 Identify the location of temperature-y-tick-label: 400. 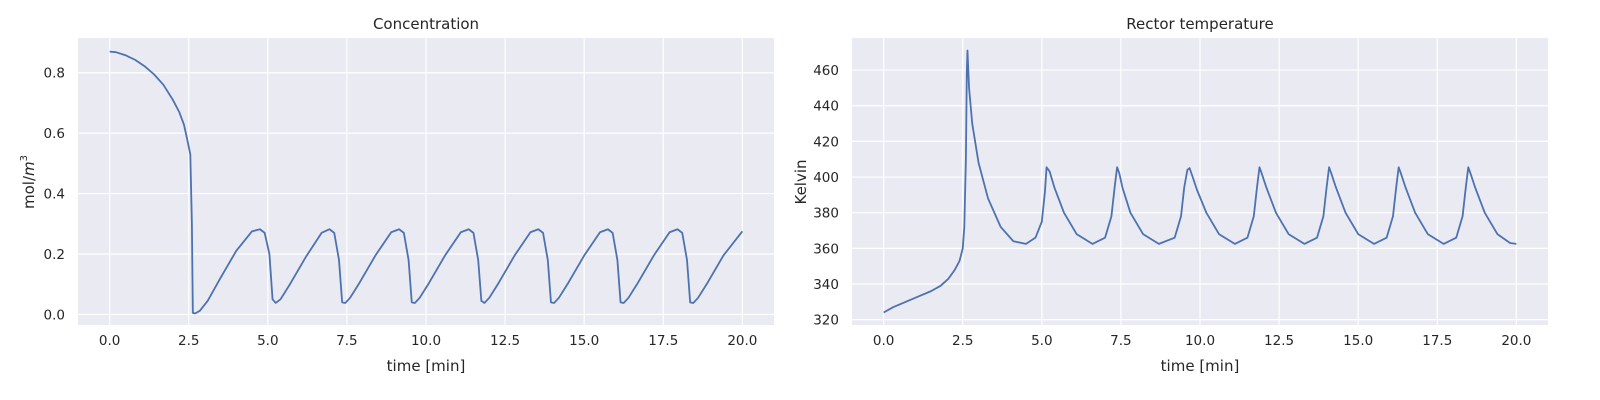
(826, 178).